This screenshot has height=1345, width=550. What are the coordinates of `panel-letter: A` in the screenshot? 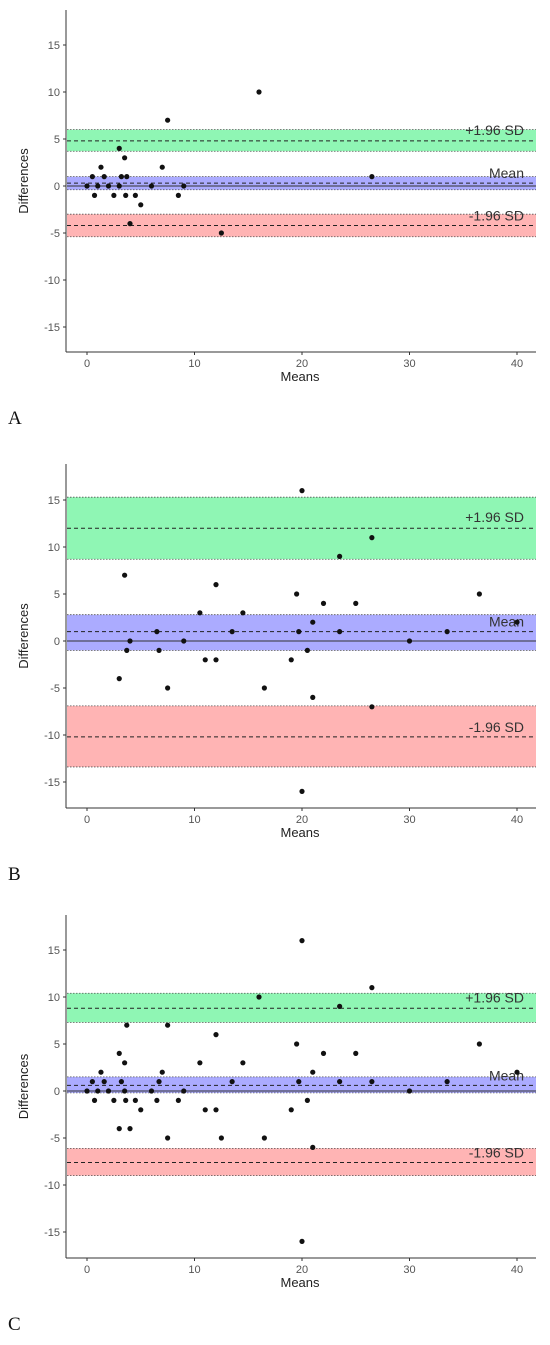 It's located at (15, 418).